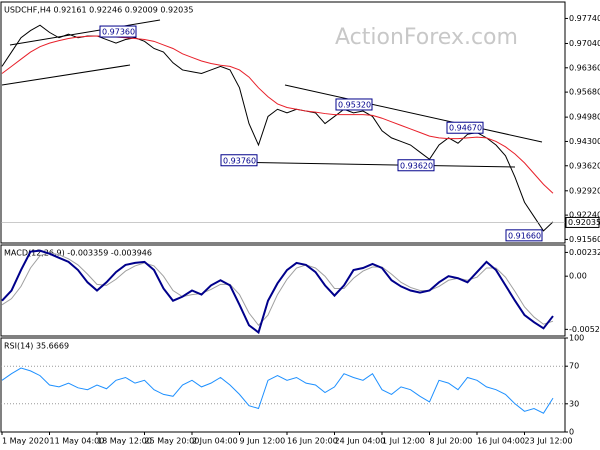 The height and width of the screenshot is (450, 600). What do you see at coordinates (360, 441) in the screenshot?
I see `x-tick-label: 24 Jun 04:00` at bounding box center [360, 441].